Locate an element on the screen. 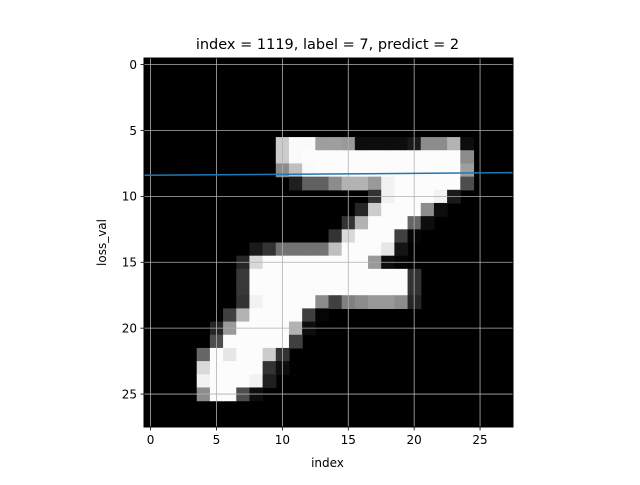 Image resolution: width=640 pixels, height=485 pixels. y-tick-label: 10 is located at coordinates (129, 197).